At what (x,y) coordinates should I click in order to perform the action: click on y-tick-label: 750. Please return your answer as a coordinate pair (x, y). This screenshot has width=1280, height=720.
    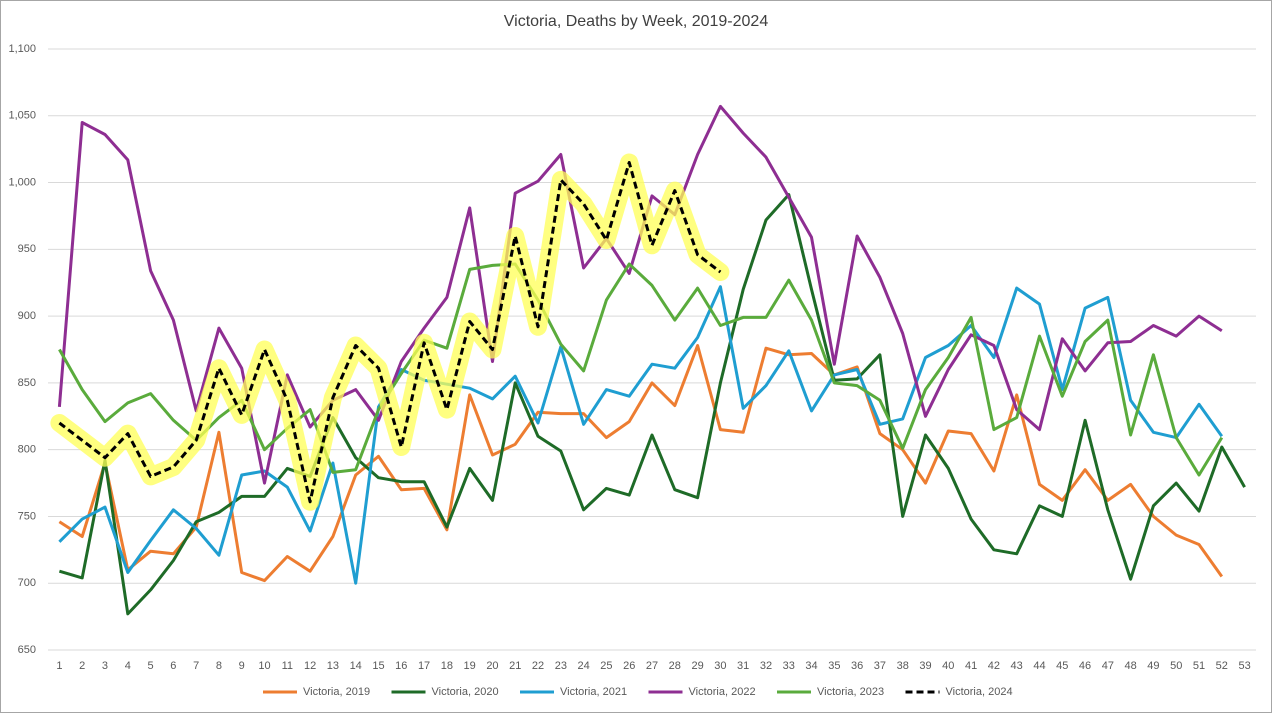
    Looking at the image, I should click on (27, 516).